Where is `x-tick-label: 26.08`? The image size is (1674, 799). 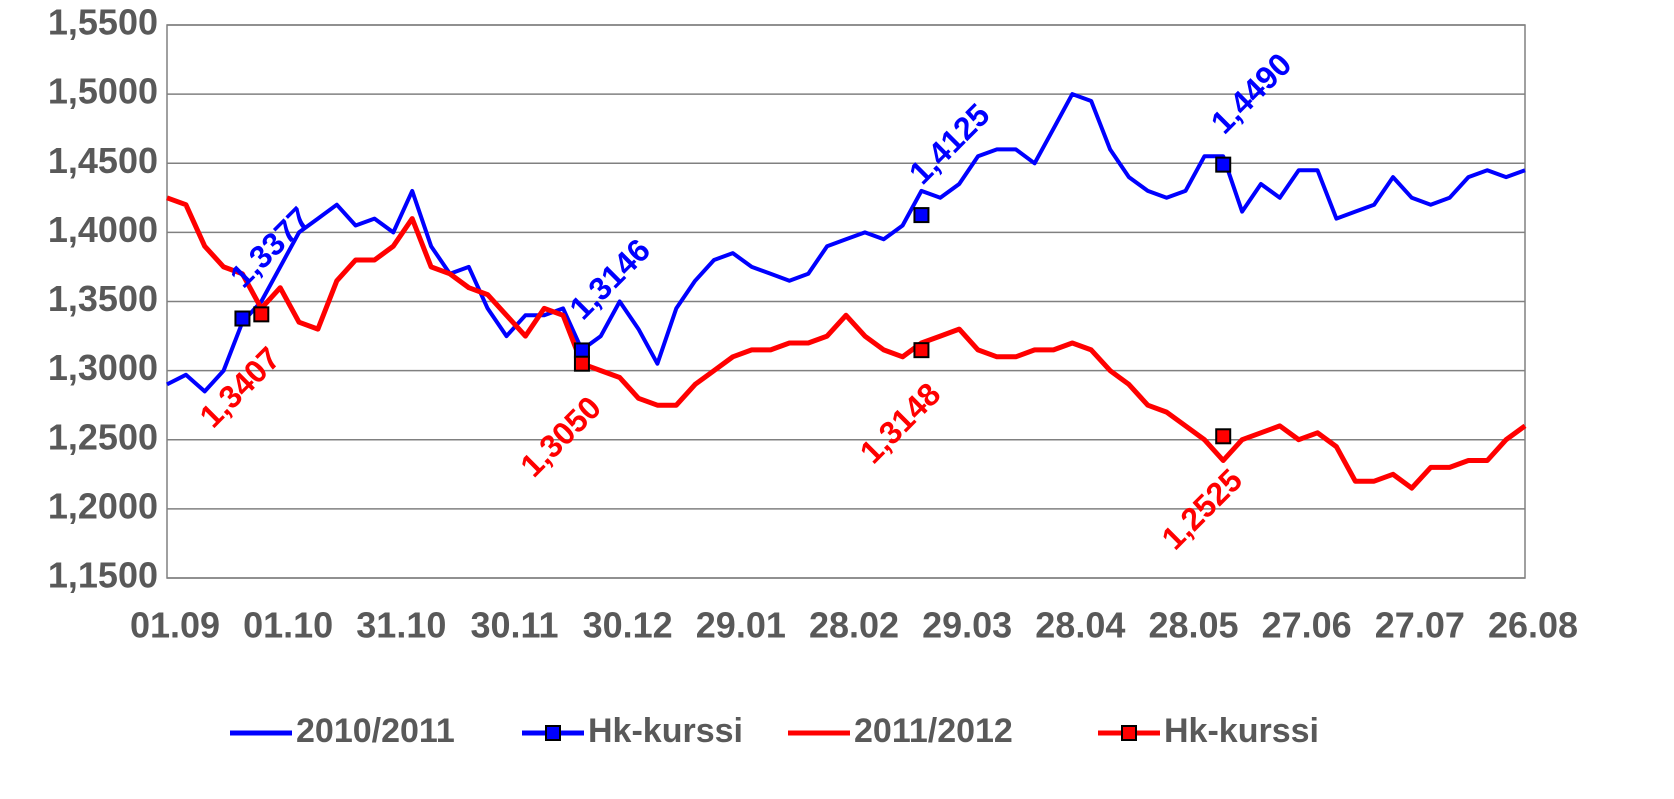
x-tick-label: 26.08 is located at coordinates (1533, 625).